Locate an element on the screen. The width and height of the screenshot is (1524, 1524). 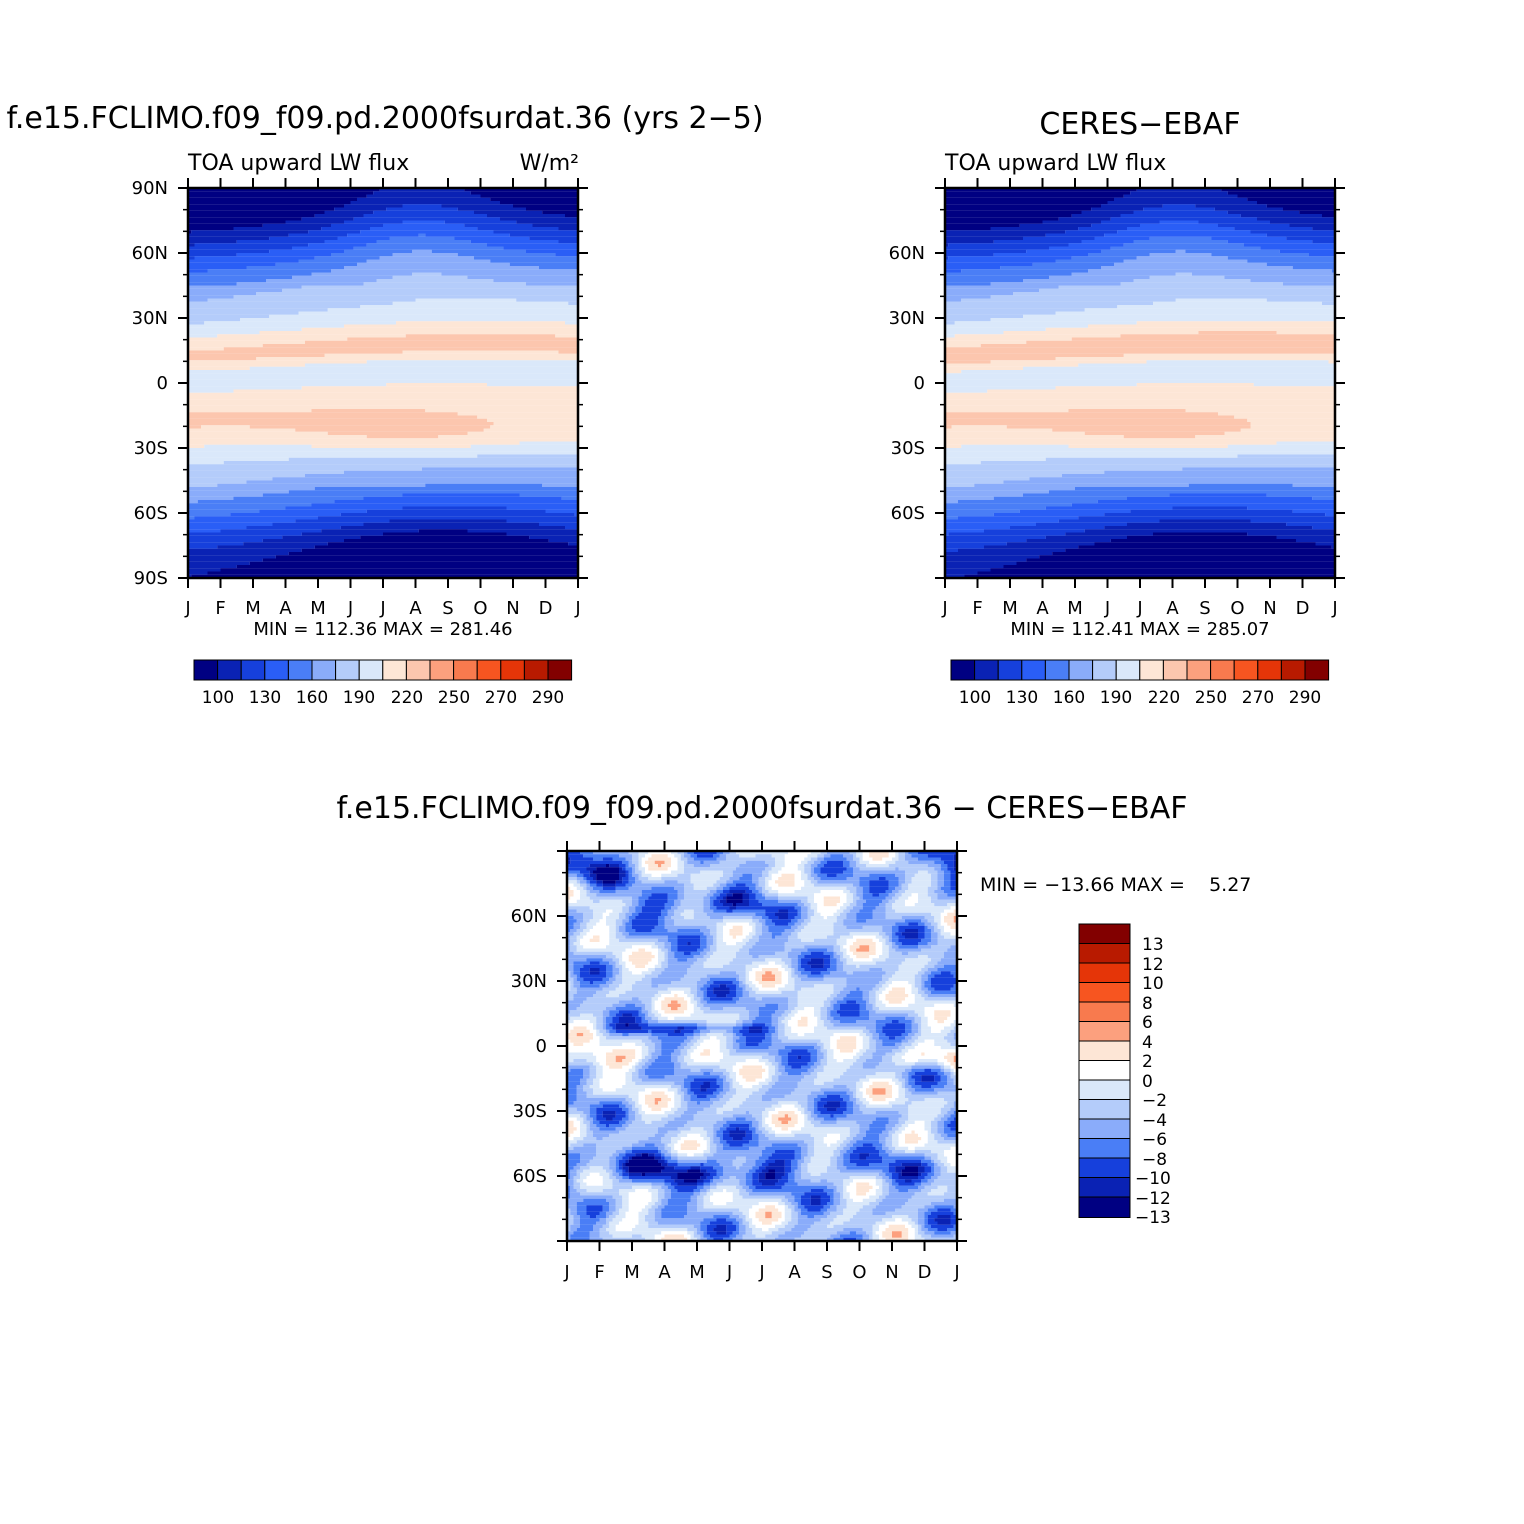
panel-obs-ticks is located at coordinates (1140, 383).